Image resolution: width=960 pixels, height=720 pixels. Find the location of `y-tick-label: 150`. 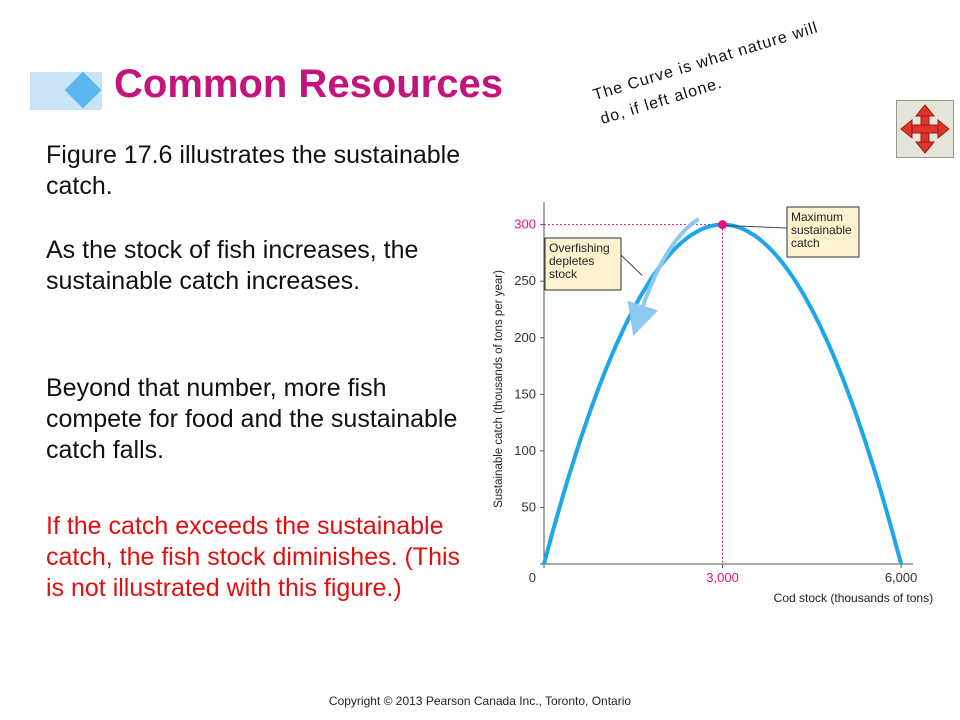

y-tick-label: 150 is located at coordinates (525, 393).